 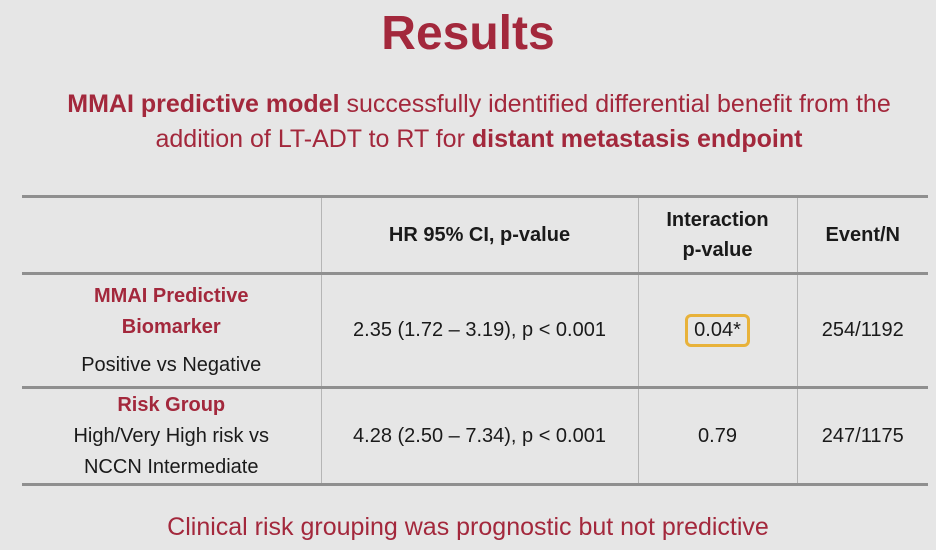 What do you see at coordinates (171, 466) in the screenshot?
I see `row-comparison-line2: NCCN Intermediate` at bounding box center [171, 466].